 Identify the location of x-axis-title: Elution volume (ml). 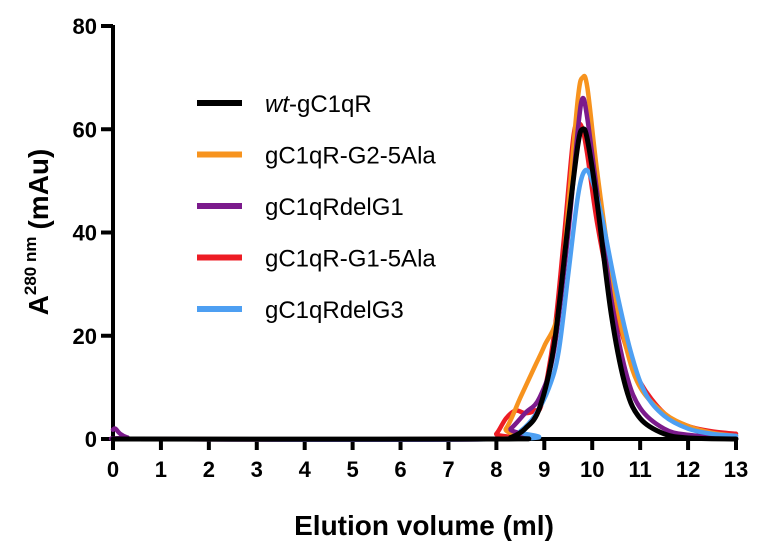
(424, 525).